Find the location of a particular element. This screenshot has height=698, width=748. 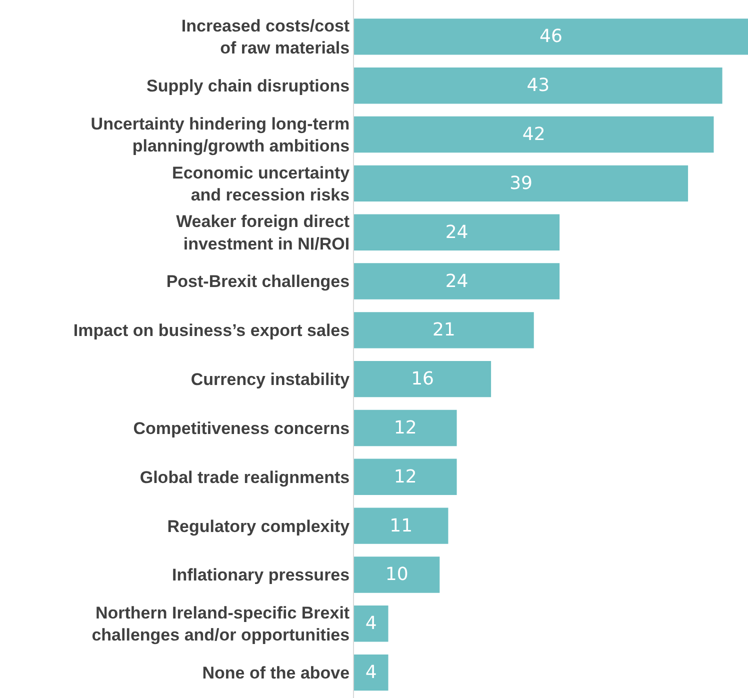

data-label: 43 is located at coordinates (538, 85).